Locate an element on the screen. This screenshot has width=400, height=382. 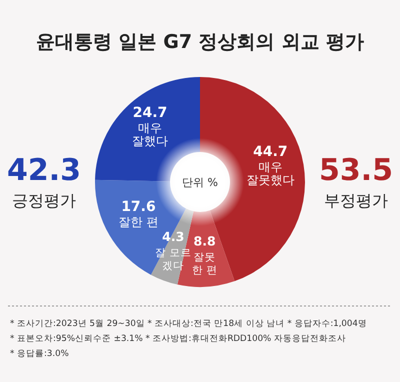
slice-label: 잘못한 편 is located at coordinates (205, 264).